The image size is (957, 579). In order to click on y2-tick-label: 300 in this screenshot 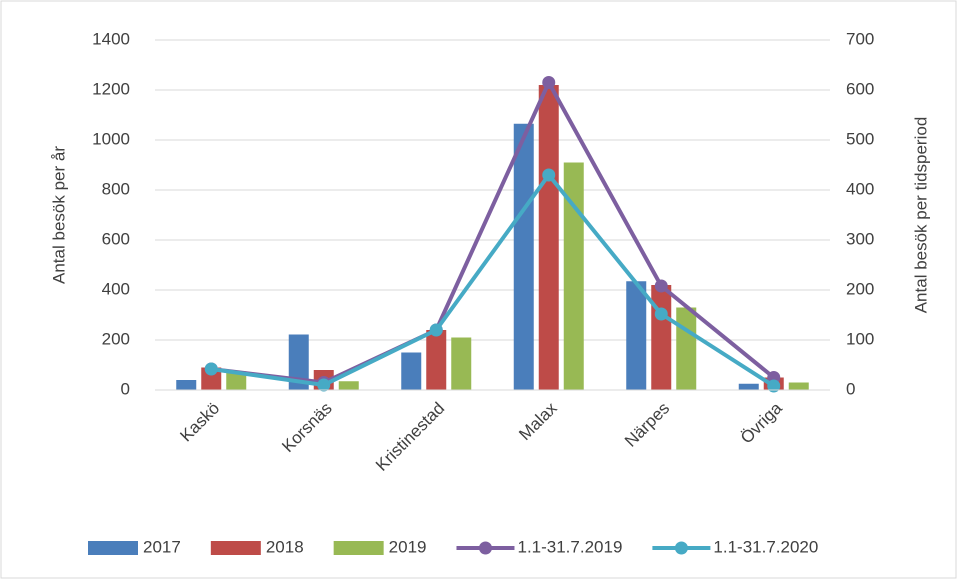, I will do `click(860, 238)`.